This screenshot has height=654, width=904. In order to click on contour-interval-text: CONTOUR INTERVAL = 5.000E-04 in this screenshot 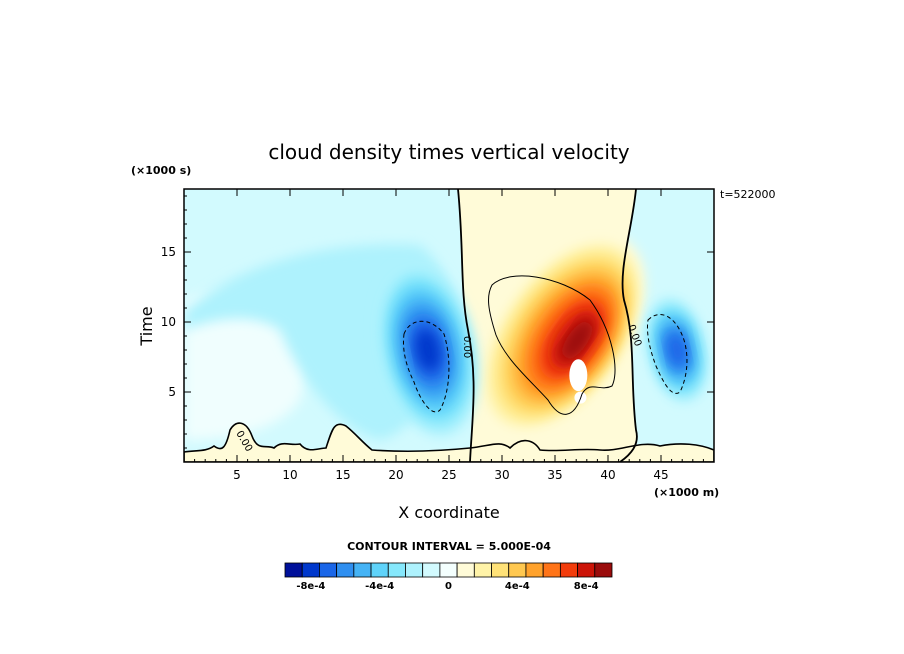, I will do `click(449, 546)`.